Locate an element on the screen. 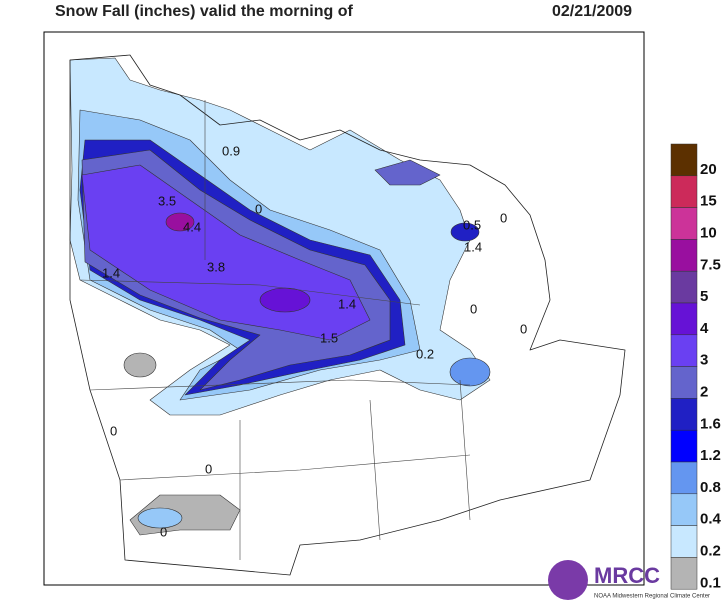 Image resolution: width=727 pixels, height=615 pixels. legend-label: 4 is located at coordinates (704, 328).